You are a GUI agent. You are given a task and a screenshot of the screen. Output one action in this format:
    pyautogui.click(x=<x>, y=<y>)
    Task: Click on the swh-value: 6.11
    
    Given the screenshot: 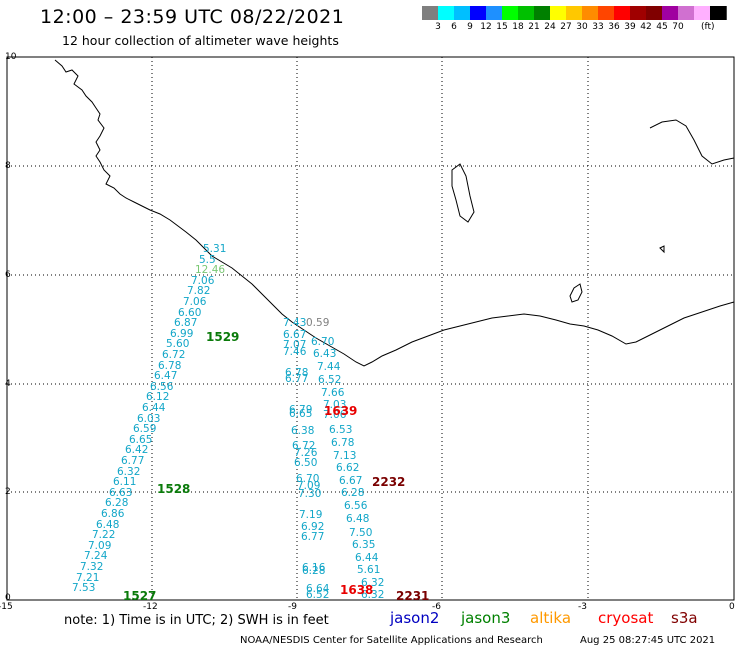 What is the action you would take?
    pyautogui.click(x=125, y=482)
    